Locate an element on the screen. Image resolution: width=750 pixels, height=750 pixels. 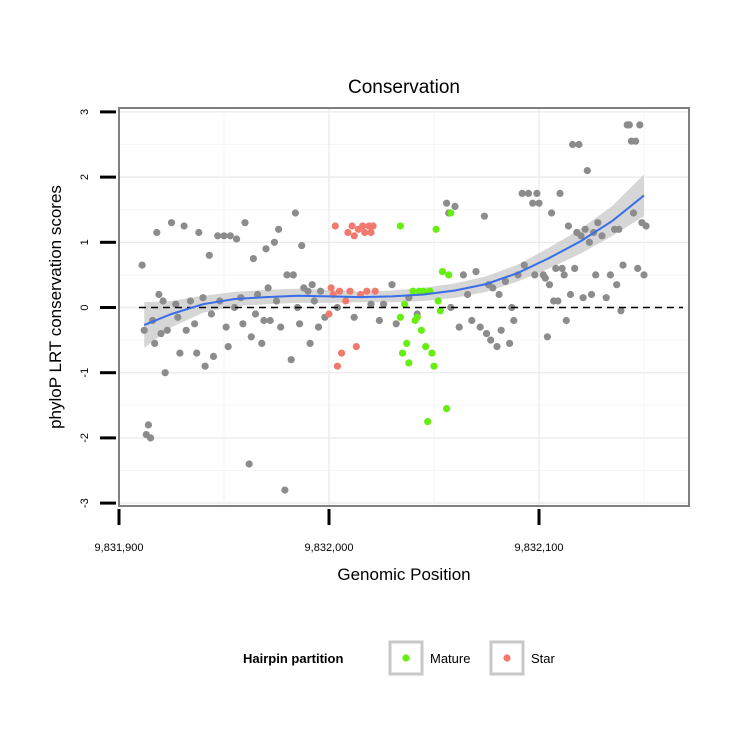
y-tick-label: -3 is located at coordinates (85, 503).